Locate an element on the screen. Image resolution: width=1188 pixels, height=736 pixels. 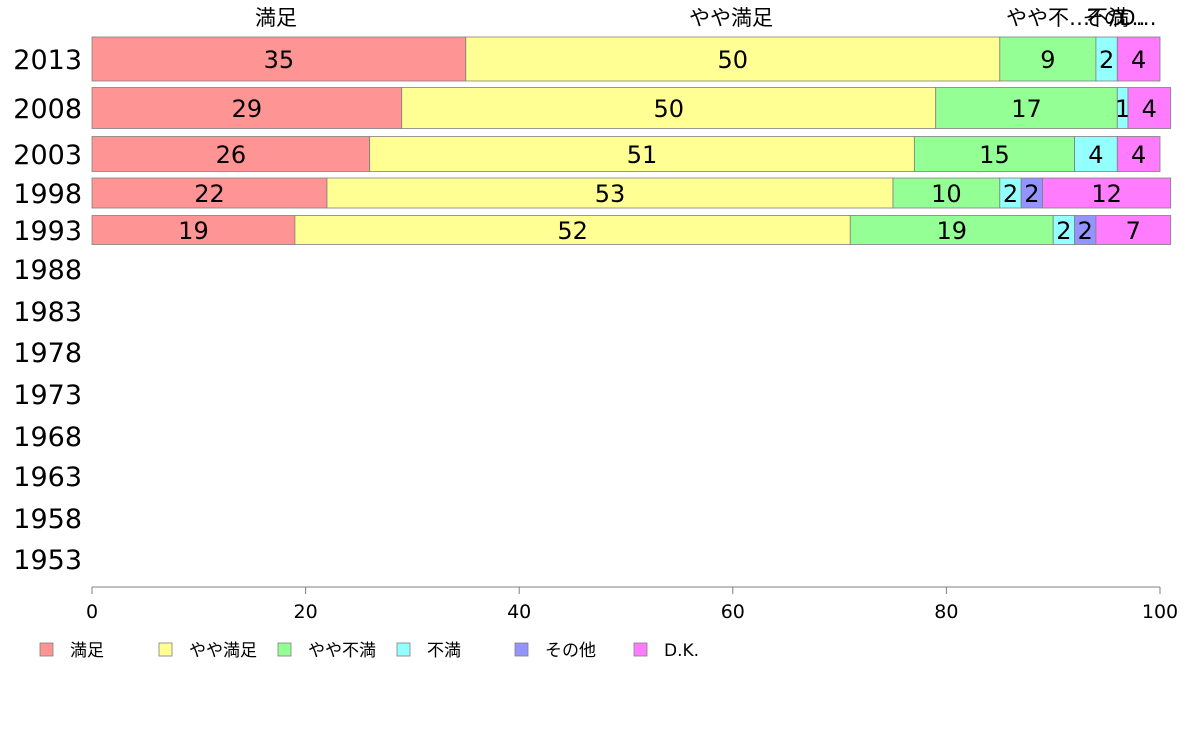
bar-value-1993-s5: 7 is located at coordinates (1133, 231).